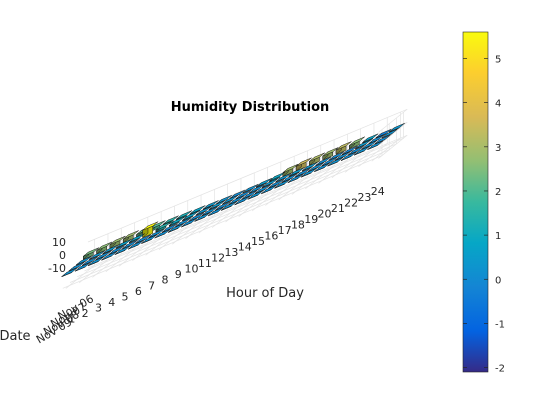  What do you see at coordinates (224, 200) in the screenshot?
I see `bar-nov-06-h11` at bounding box center [224, 200].